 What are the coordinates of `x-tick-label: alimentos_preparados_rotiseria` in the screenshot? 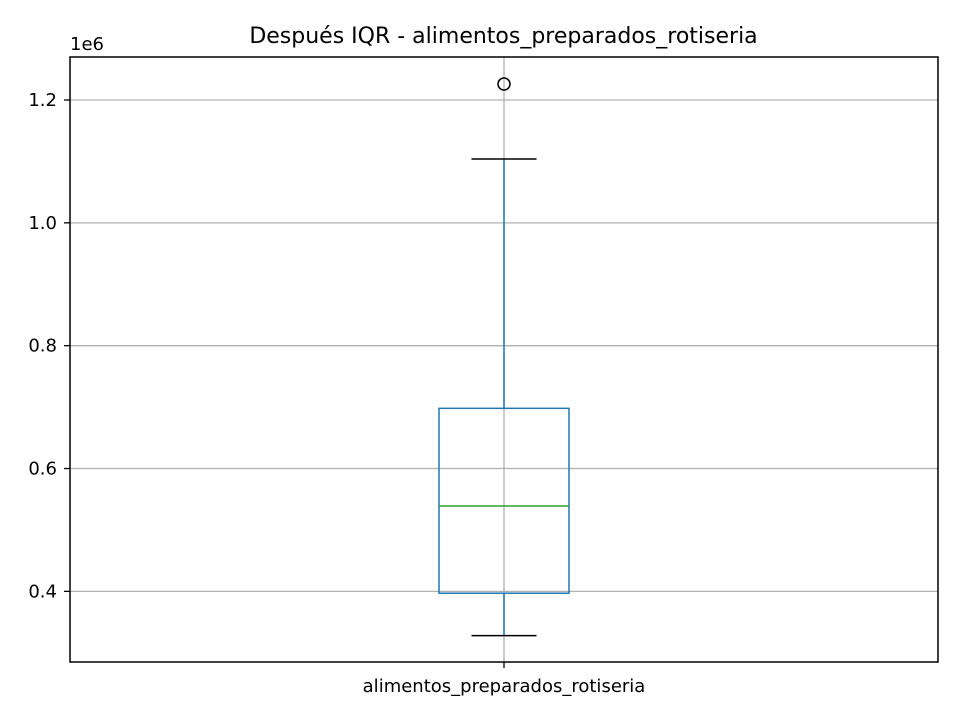 It's located at (504, 686).